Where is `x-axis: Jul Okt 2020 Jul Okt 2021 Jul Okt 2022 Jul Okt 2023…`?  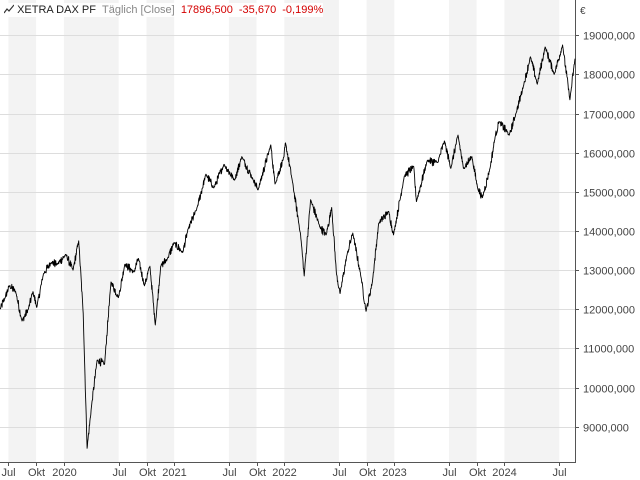 x-axis: Jul Okt 2020 Jul Okt 2021 Jul Okt 2022 Jul Okt 2023… is located at coordinates (284, 470).